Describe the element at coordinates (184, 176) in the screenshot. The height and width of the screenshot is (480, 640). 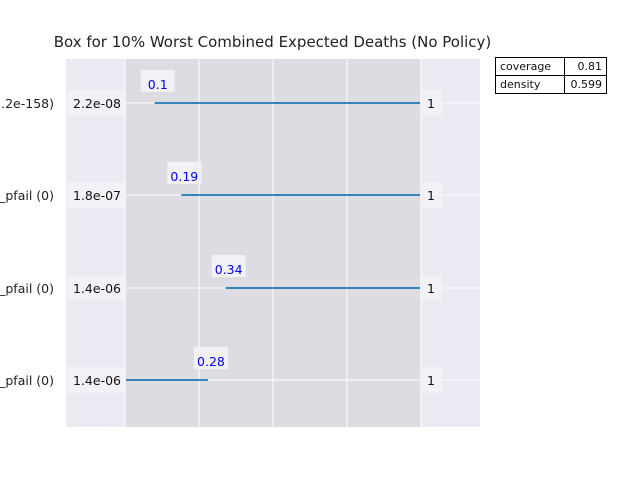
I see `qp-label-1: 0.19` at that location.